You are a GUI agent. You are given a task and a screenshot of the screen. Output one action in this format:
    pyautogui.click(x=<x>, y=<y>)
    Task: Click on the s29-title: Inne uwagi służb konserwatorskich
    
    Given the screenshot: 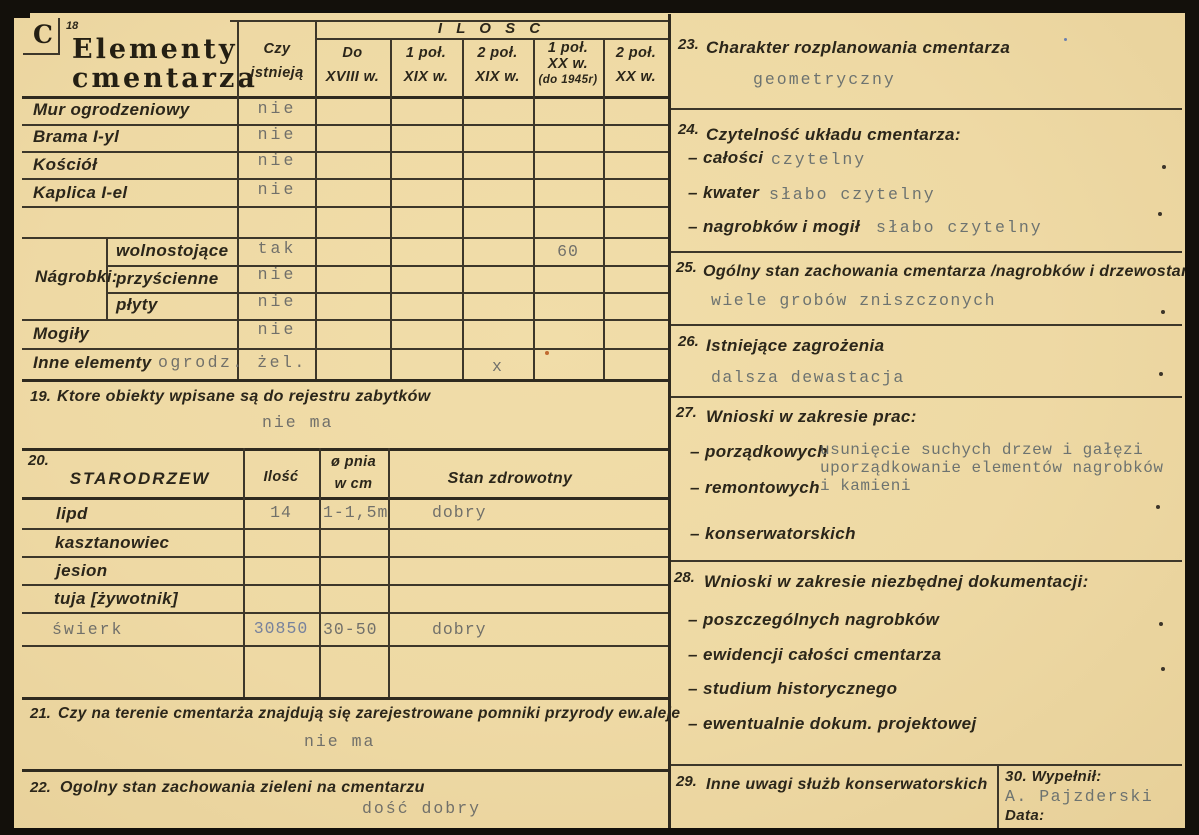 What is the action you would take?
    pyautogui.click(x=847, y=784)
    